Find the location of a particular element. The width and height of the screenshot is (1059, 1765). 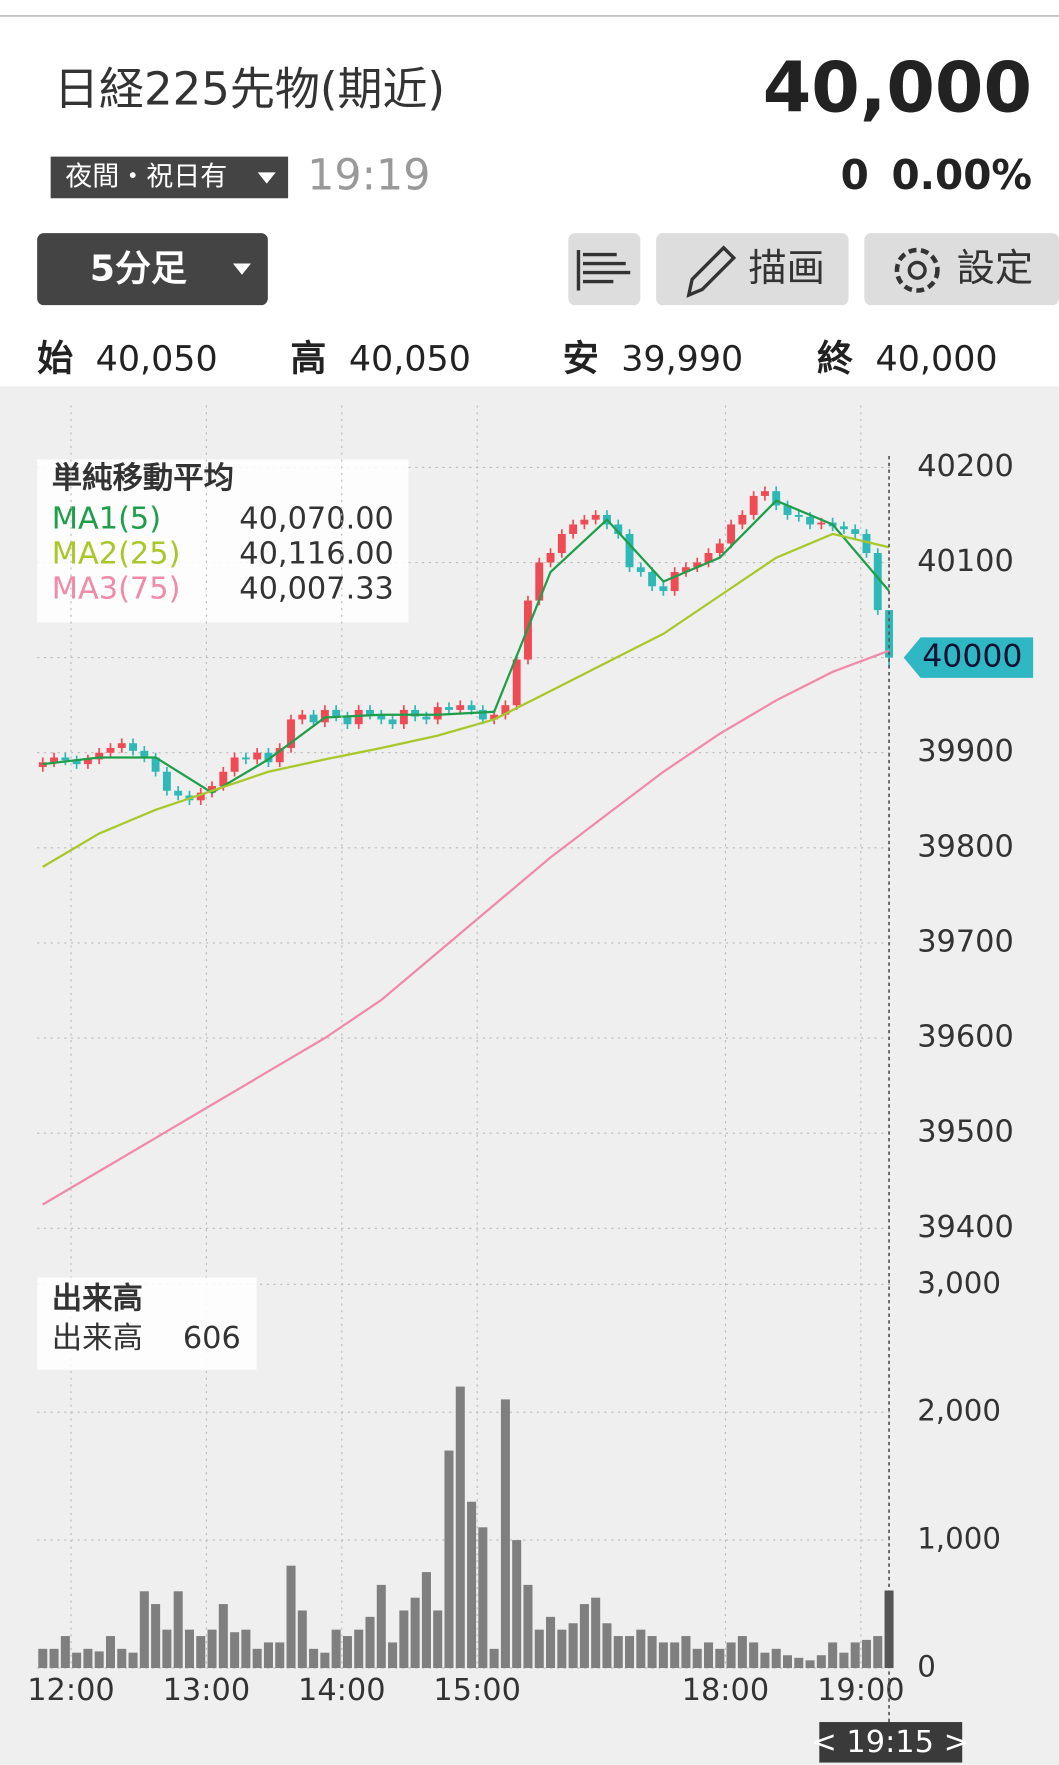

x-tick-label: 14:00 is located at coordinates (342, 1690).